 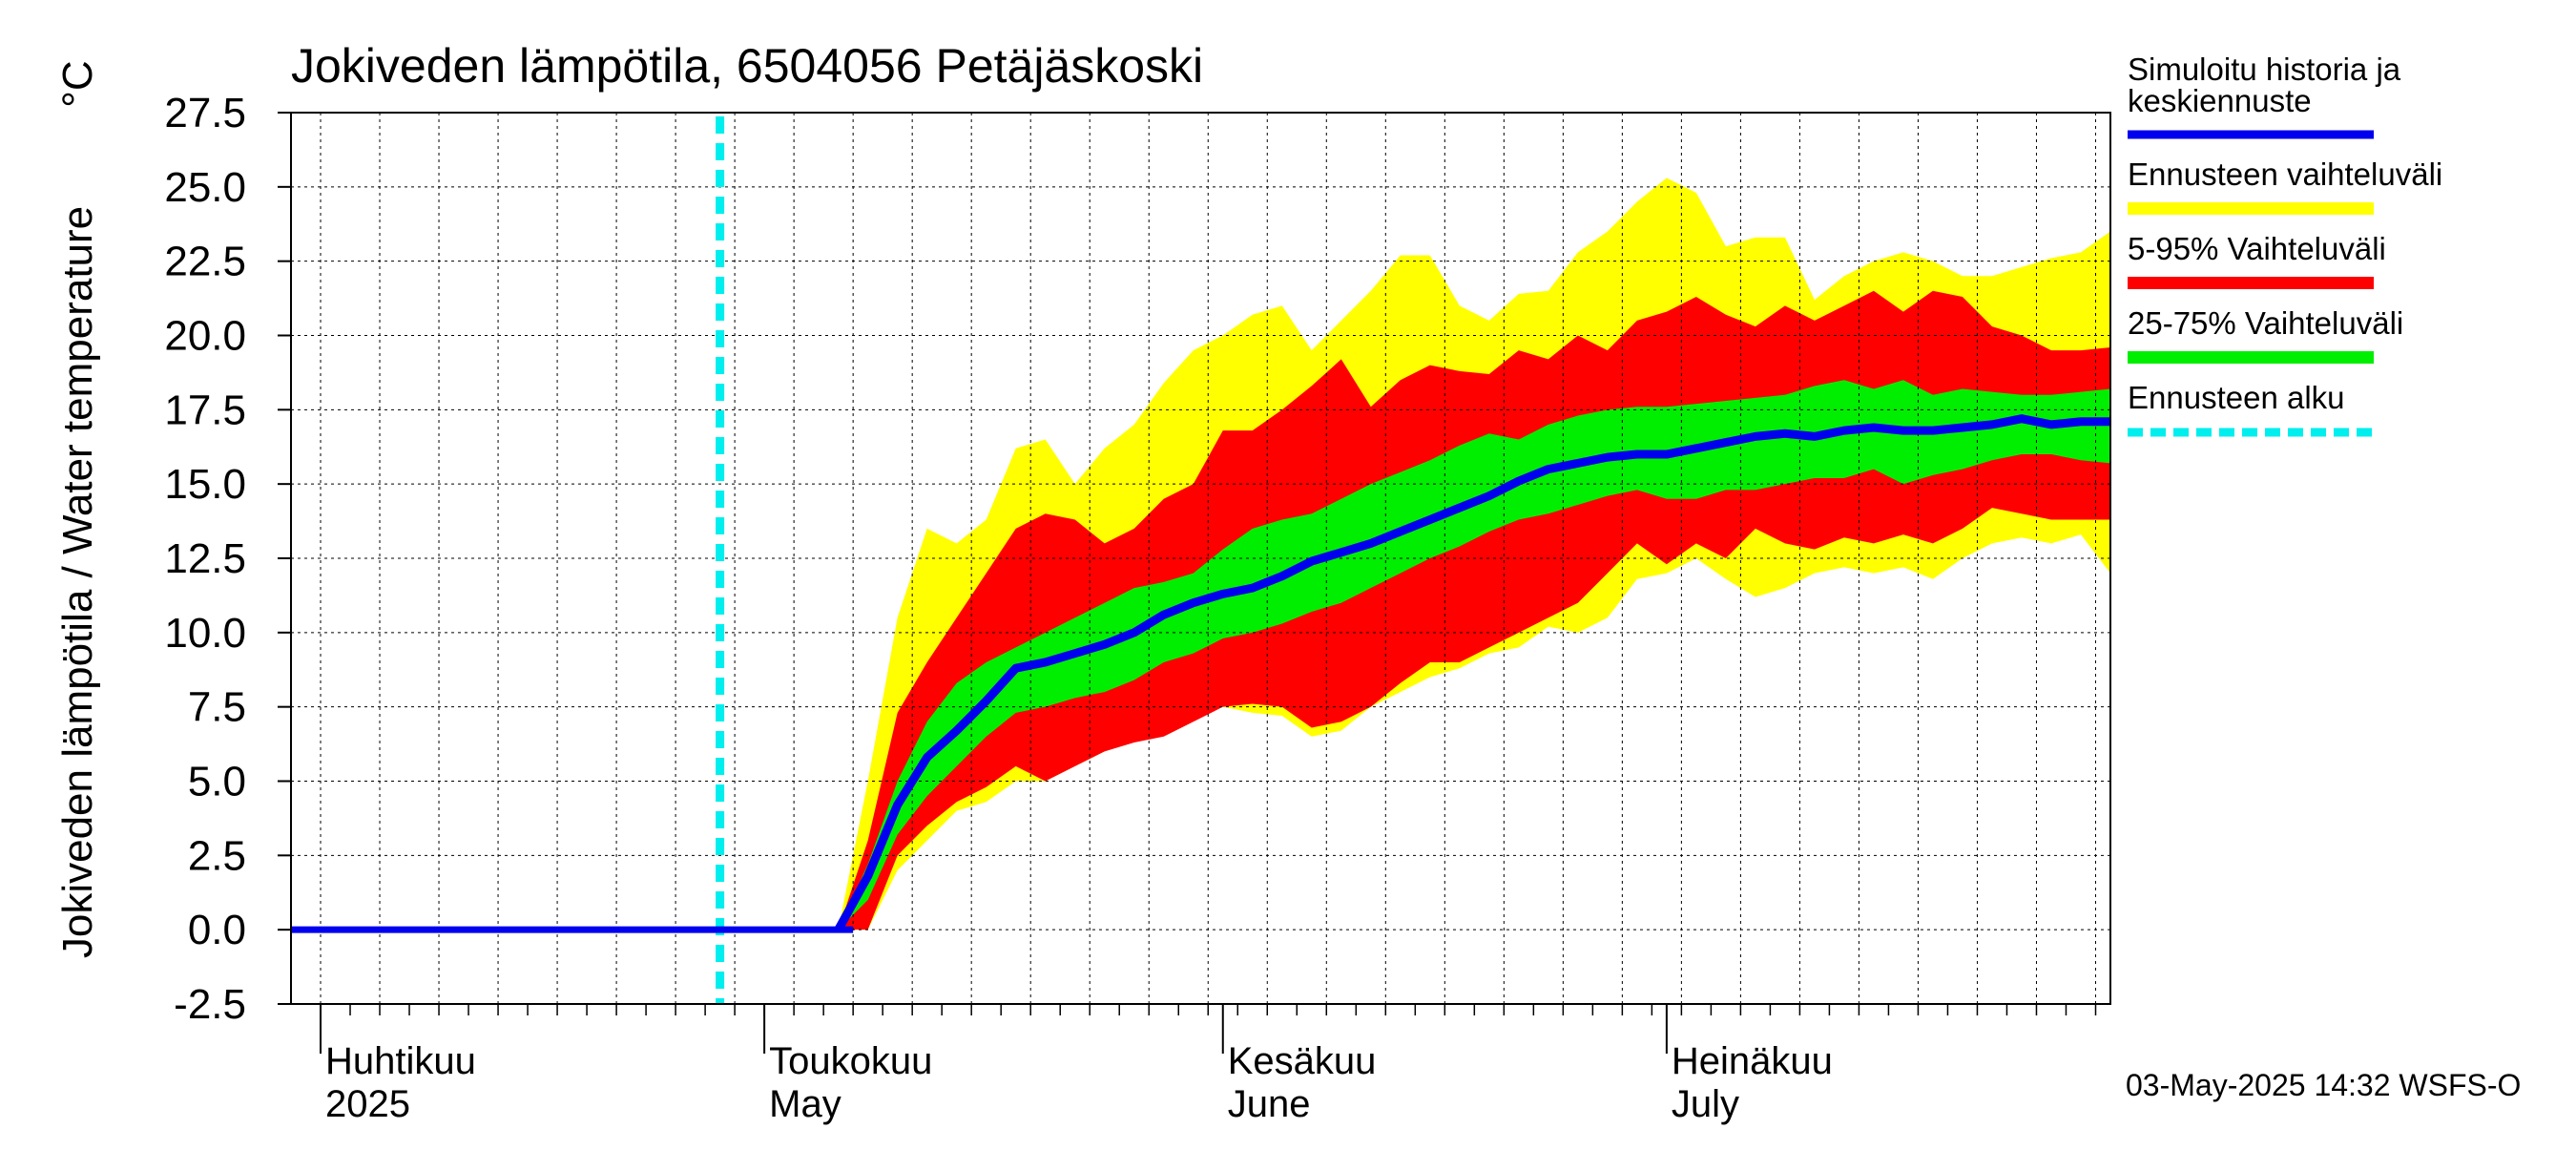 I want to click on x-month-label: Huhtikuu, so click(x=400, y=1061).